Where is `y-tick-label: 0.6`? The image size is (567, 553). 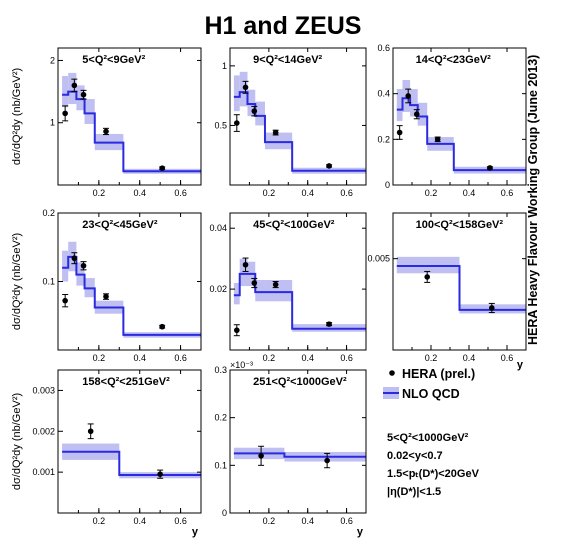 y-tick-label: 0.6 is located at coordinates (383, 48).